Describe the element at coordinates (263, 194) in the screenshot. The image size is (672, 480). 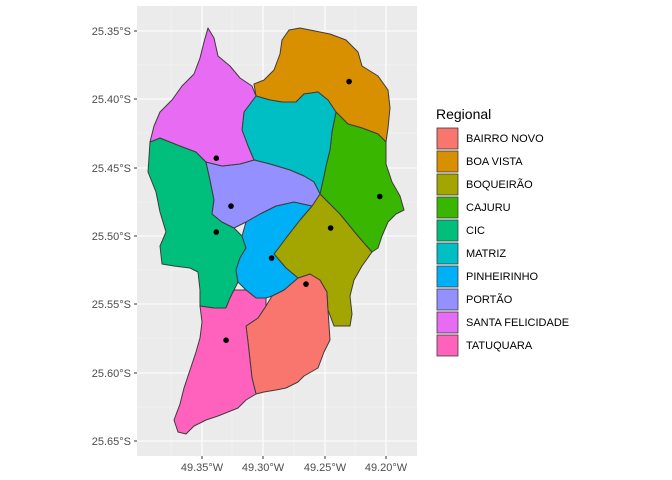
I see `region-portao` at that location.